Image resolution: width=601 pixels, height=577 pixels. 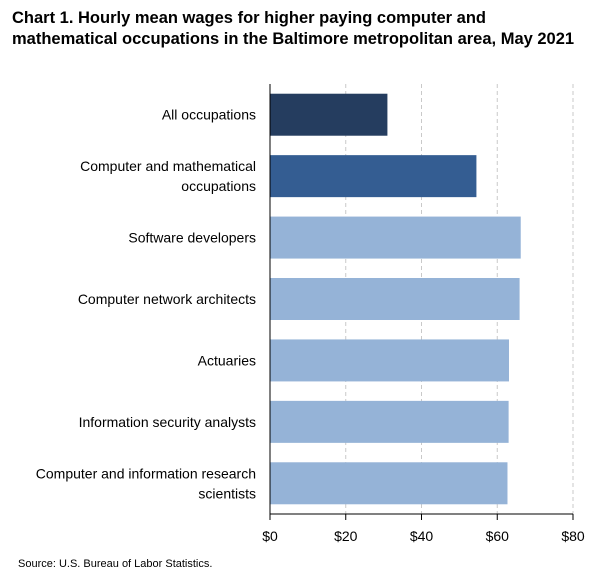 I want to click on source-note: Source: U.S. Bureau of Labor Statistics., so click(x=115, y=564).